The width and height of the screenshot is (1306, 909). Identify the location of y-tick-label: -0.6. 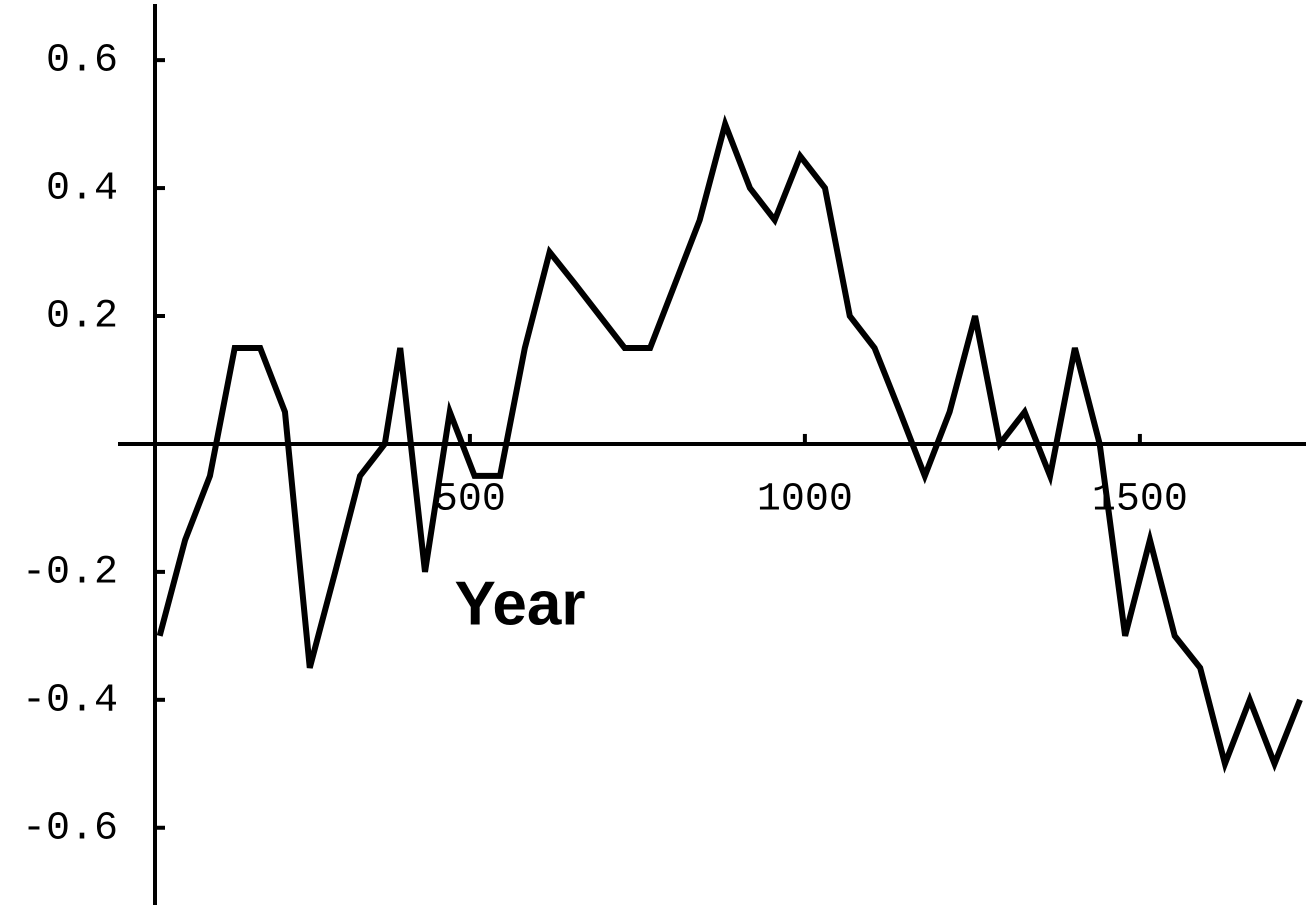
(70, 828).